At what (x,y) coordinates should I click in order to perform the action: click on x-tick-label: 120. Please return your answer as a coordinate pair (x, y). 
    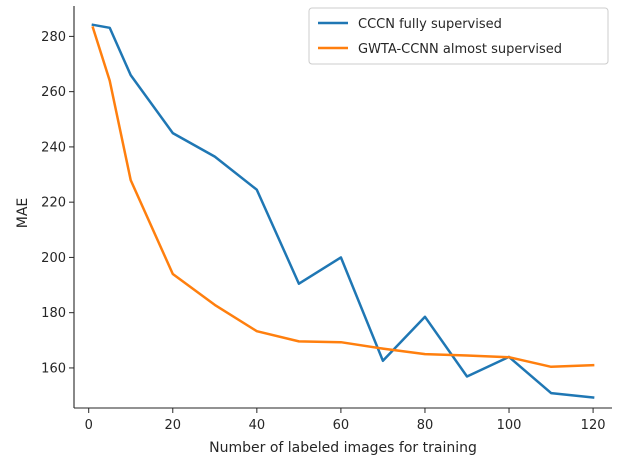
    Looking at the image, I should click on (593, 425).